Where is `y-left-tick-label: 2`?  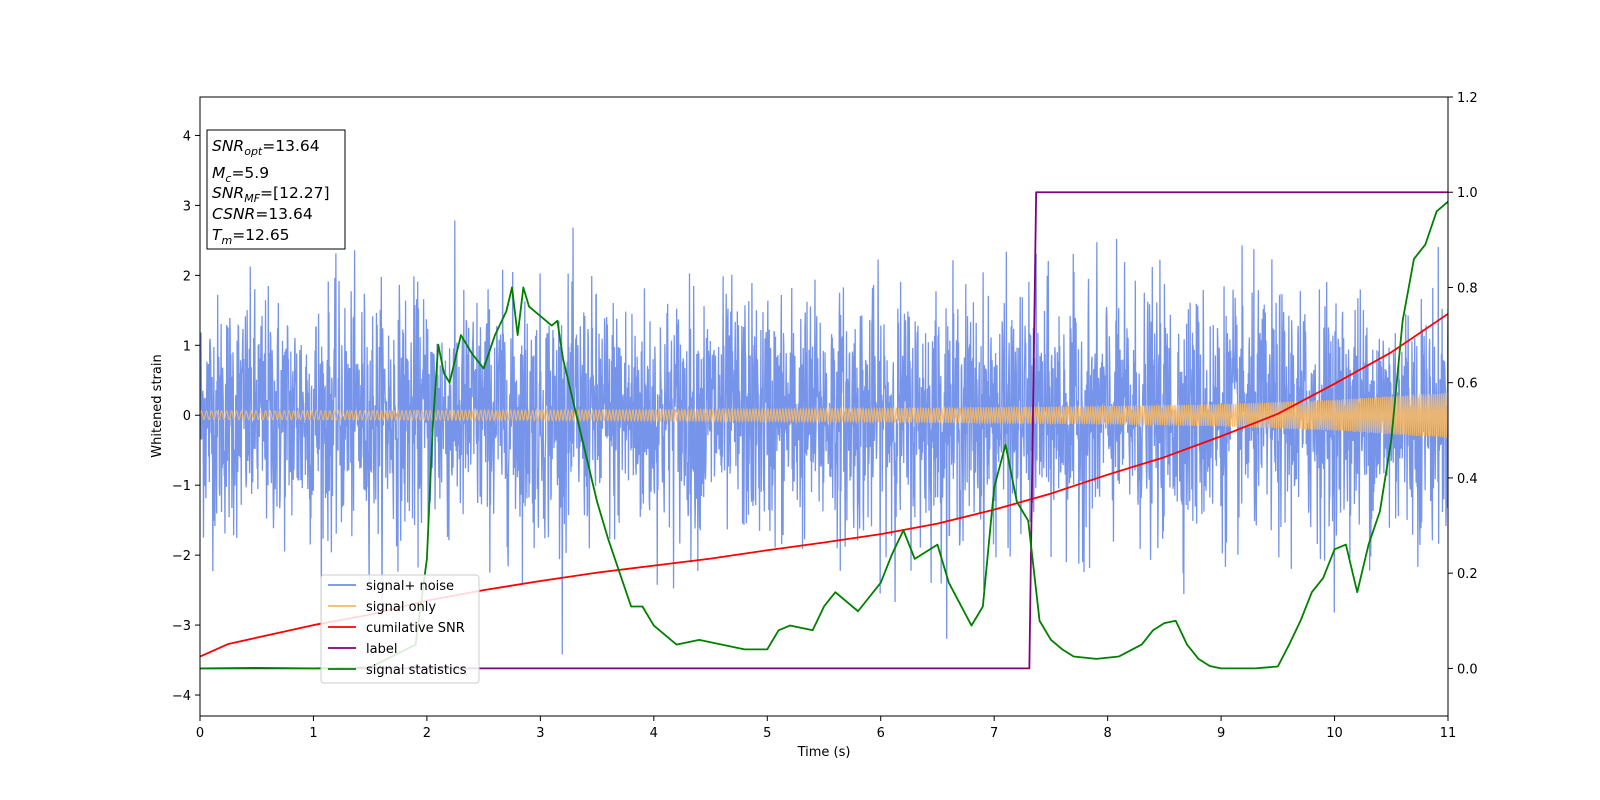
y-left-tick-label: 2 is located at coordinates (187, 276).